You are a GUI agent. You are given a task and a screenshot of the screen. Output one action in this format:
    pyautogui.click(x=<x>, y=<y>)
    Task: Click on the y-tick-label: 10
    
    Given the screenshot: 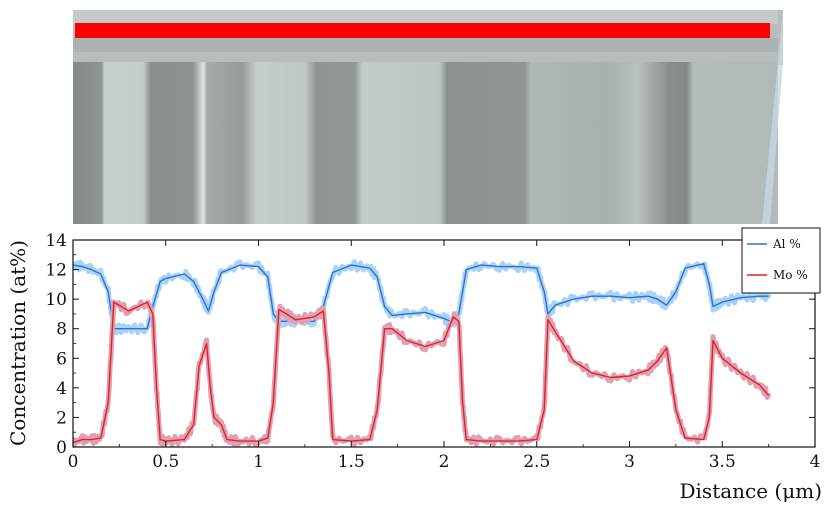 What is the action you would take?
    pyautogui.click(x=56, y=300)
    